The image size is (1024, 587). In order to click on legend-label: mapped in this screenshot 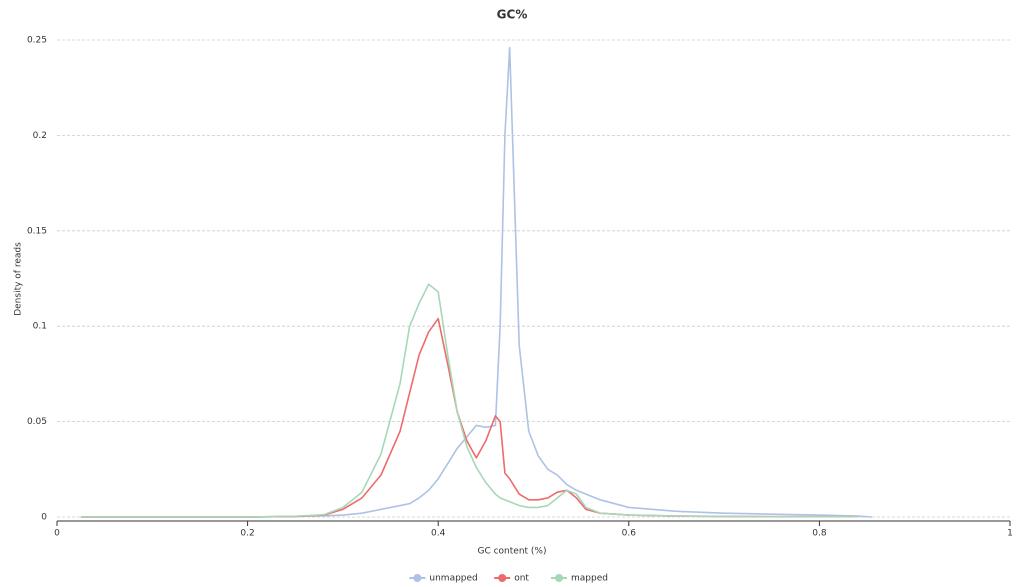, I will do `click(589, 579)`.